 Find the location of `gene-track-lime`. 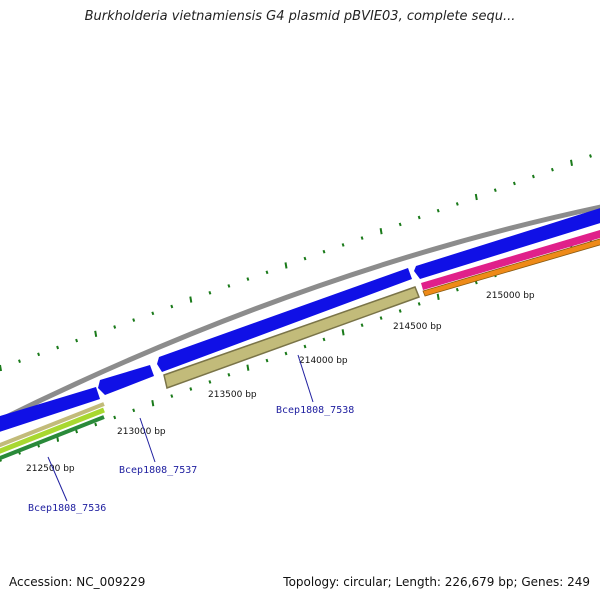

gene-track-lime is located at coordinates (52, 430).